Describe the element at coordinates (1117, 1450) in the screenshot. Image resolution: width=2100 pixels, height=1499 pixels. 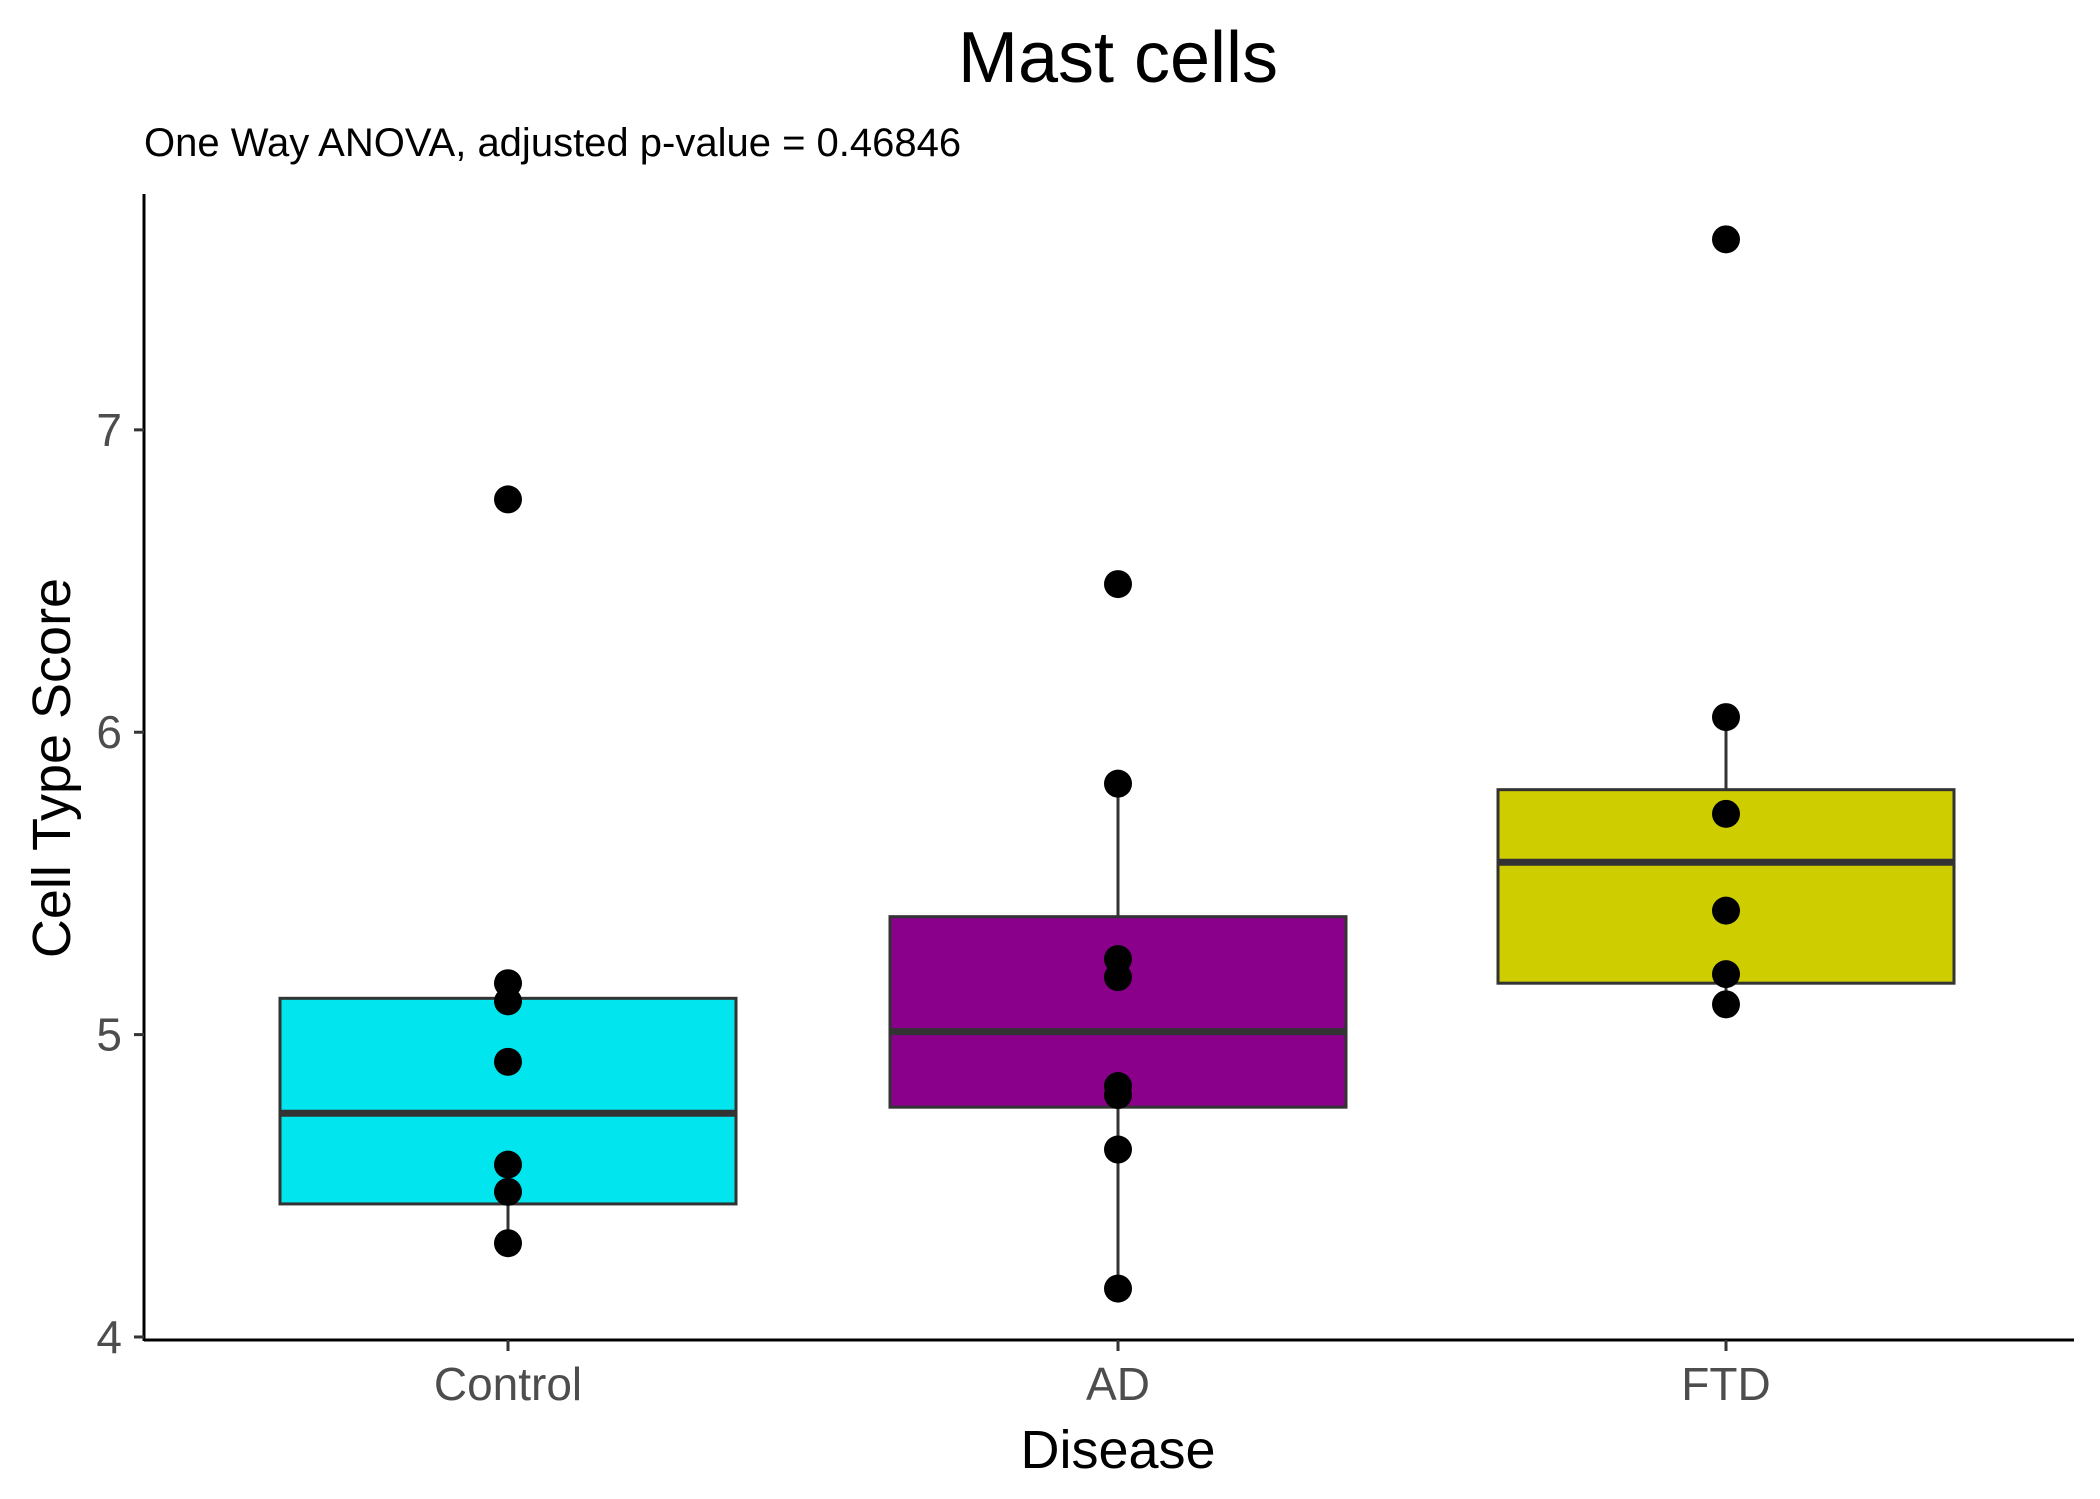
I see `x-axis-title: Disease` at that location.